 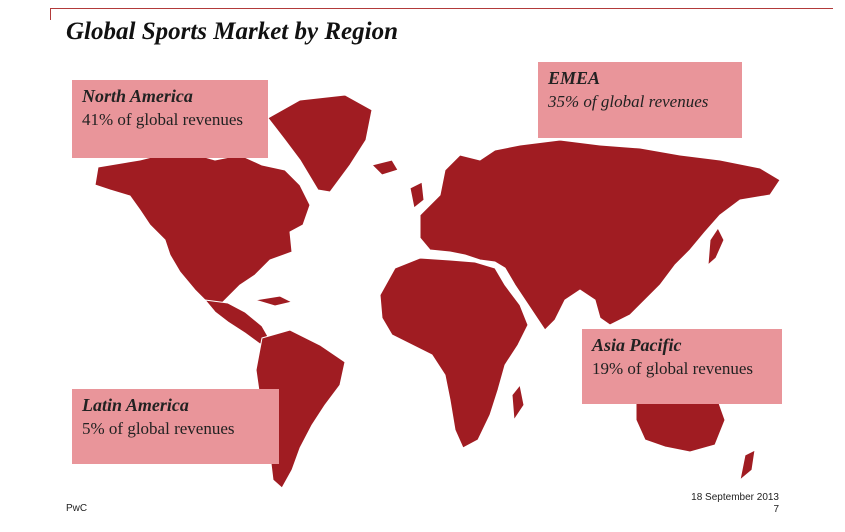 What do you see at coordinates (158, 428) in the screenshot?
I see `region-share-latin-america: 5% of global revenues` at bounding box center [158, 428].